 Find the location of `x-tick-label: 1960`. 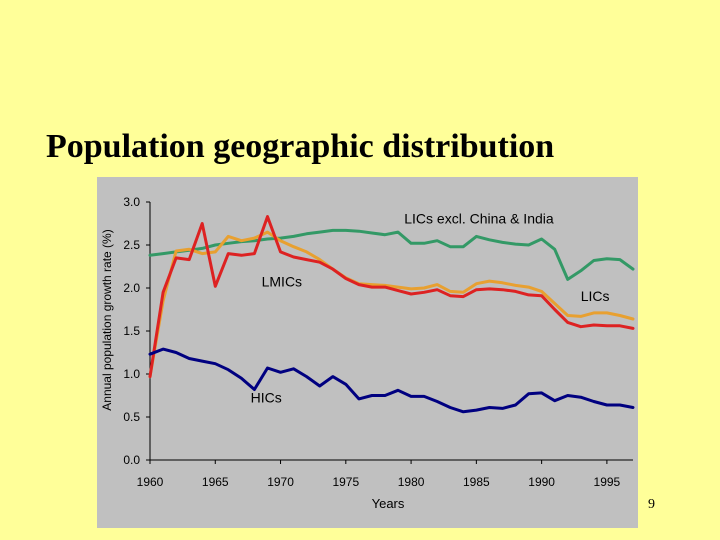

x-tick-label: 1960 is located at coordinates (150, 482).